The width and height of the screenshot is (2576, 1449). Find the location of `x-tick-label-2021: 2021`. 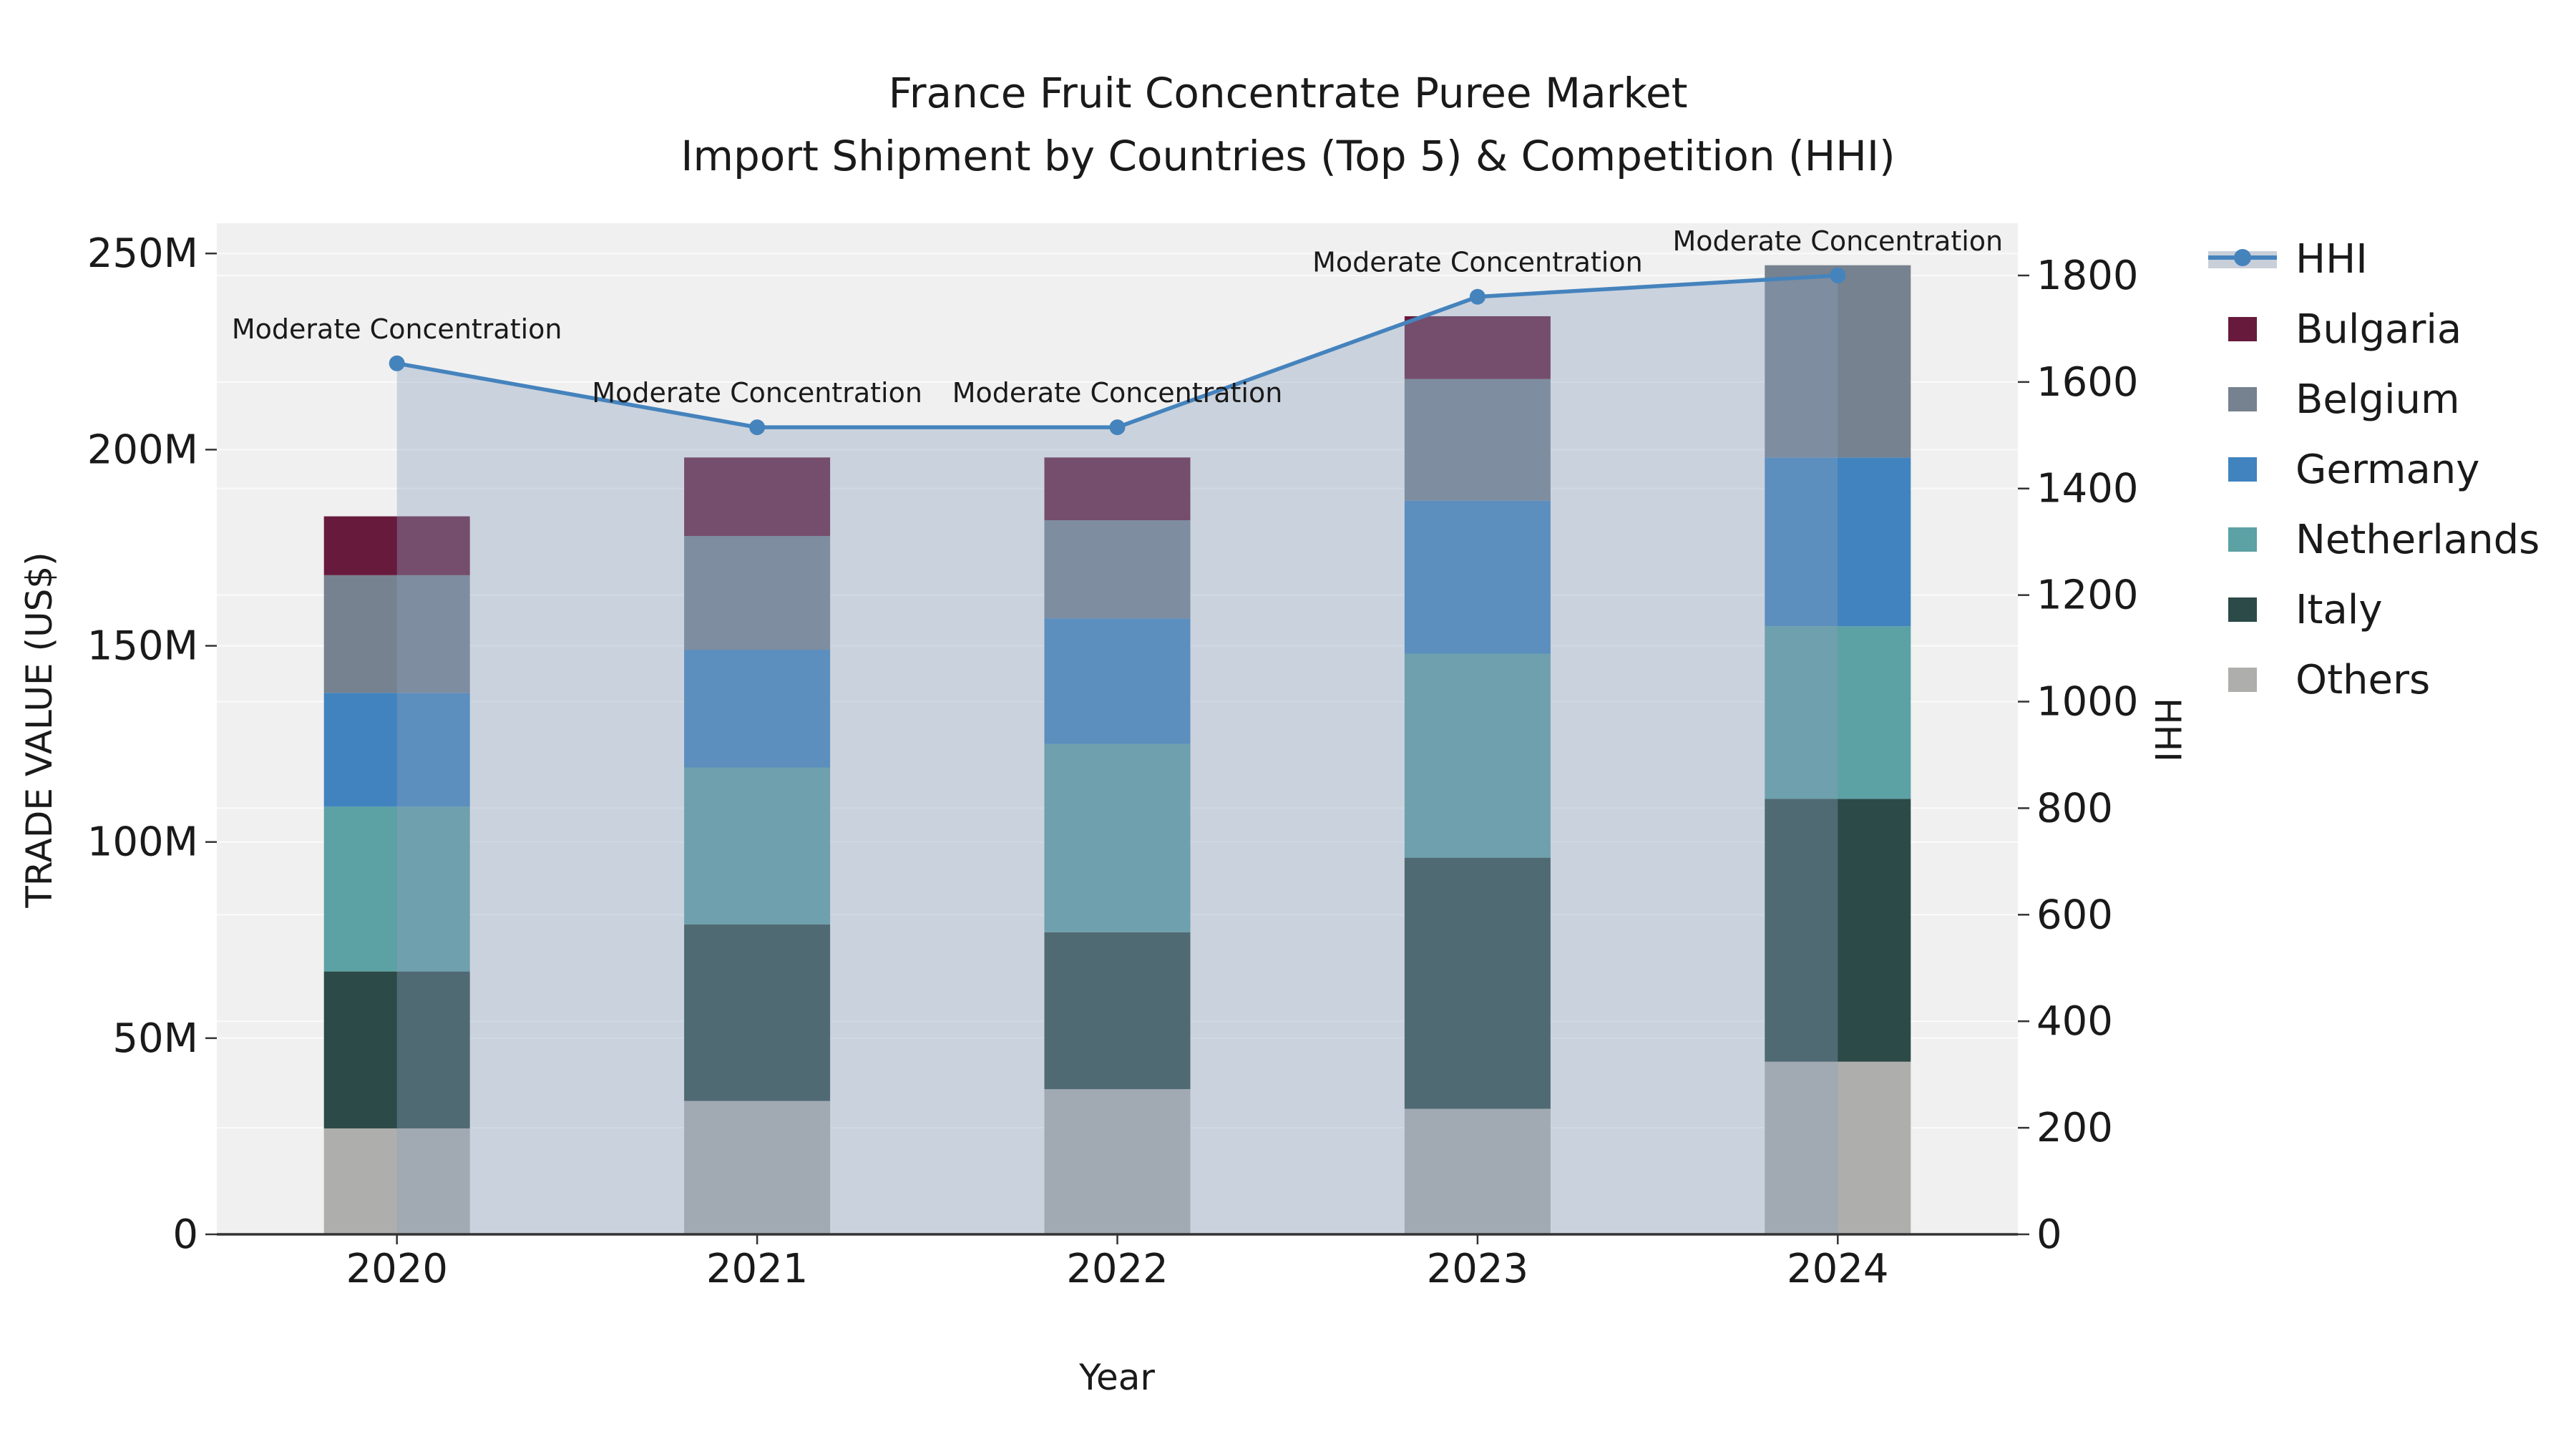

x-tick-label-2021: 2021 is located at coordinates (757, 1269).